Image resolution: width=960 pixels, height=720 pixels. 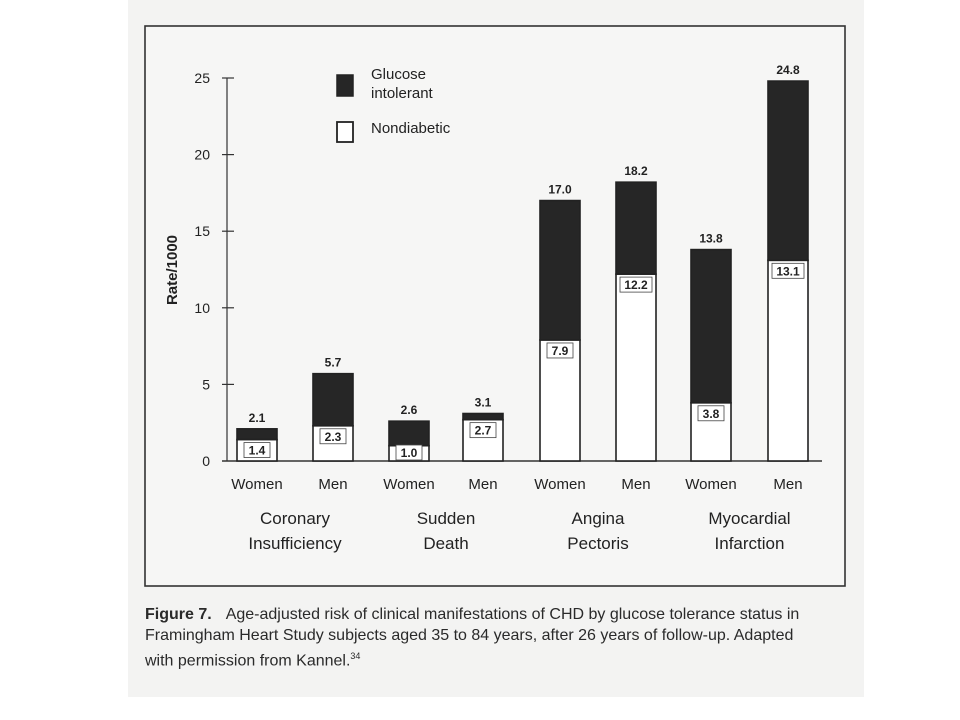 I want to click on value-label-nondiabetic: 2.3, so click(x=333, y=437).